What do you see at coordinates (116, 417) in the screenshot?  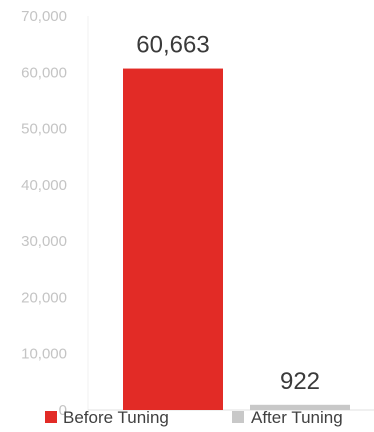 I see `legend-label: Before Tuning` at bounding box center [116, 417].